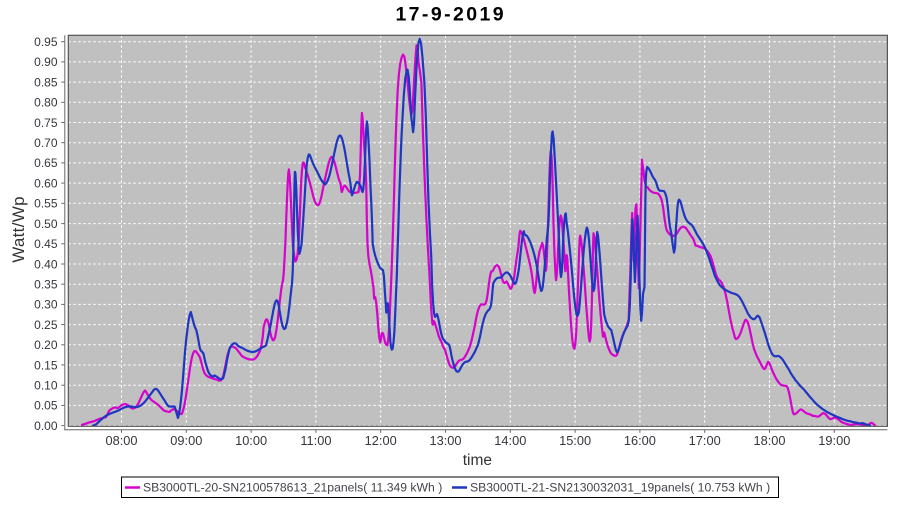 The image size is (900, 505). What do you see at coordinates (46, 244) in the screenshot?
I see `svg-text: 0.45` at bounding box center [46, 244].